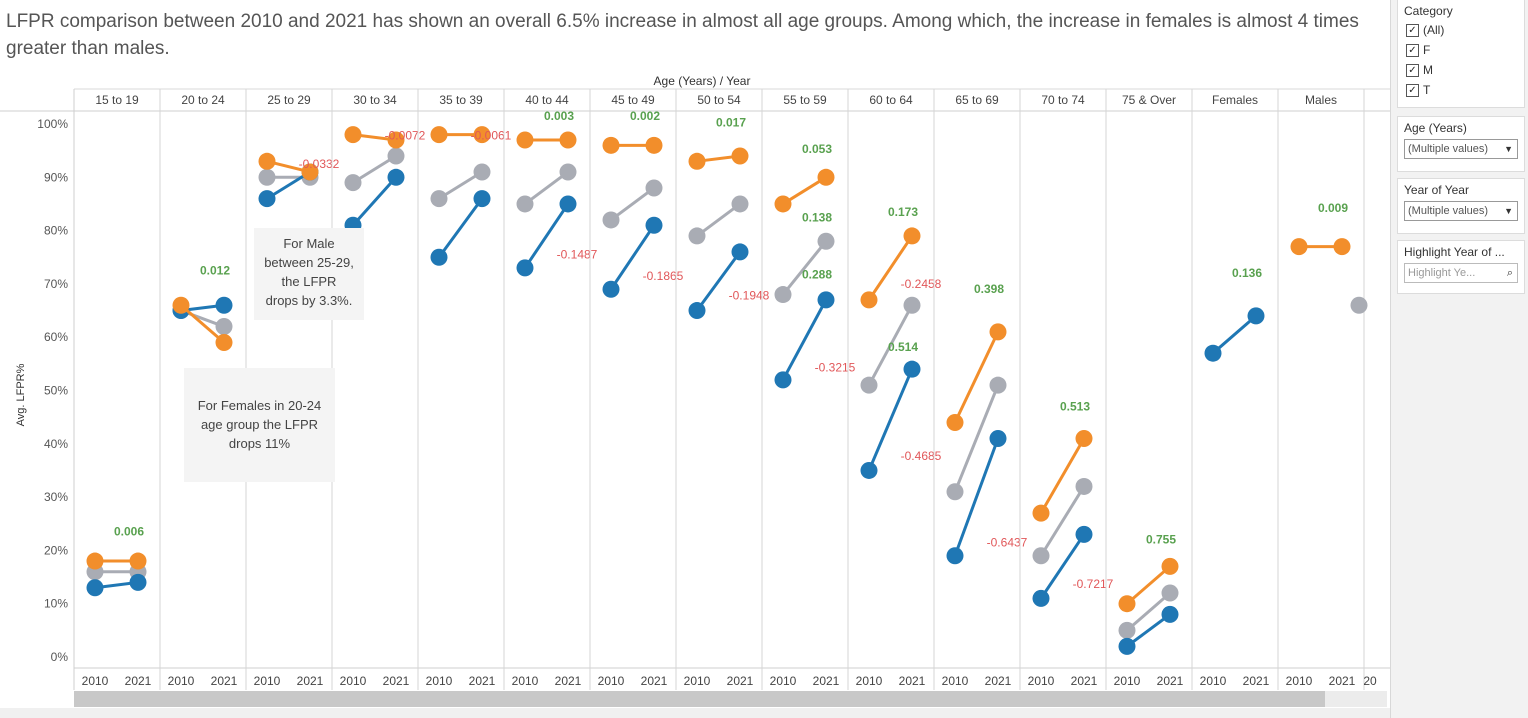 The width and height of the screenshot is (1528, 718). What do you see at coordinates (1412, 30) in the screenshot?
I see `checkbox-all: ✓` at bounding box center [1412, 30].